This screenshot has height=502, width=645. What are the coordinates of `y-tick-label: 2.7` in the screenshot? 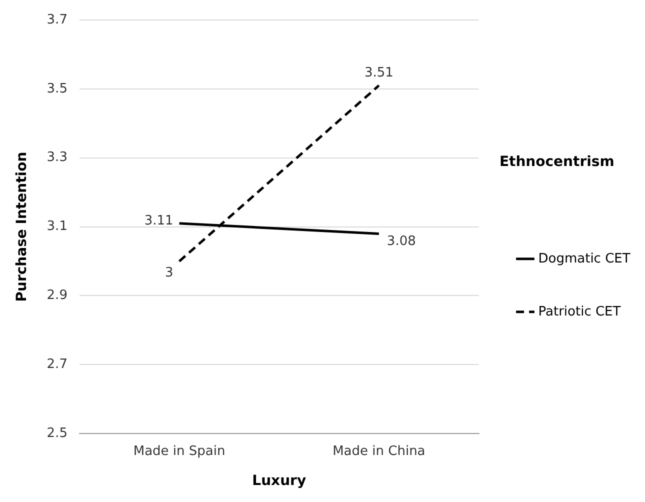 It's located at (57, 364).